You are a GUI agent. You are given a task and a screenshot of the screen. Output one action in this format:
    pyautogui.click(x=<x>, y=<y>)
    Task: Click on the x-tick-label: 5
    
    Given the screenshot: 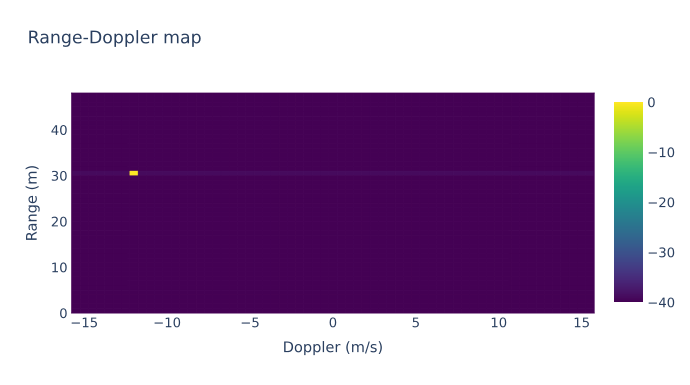 What is the action you would take?
    pyautogui.click(x=415, y=323)
    